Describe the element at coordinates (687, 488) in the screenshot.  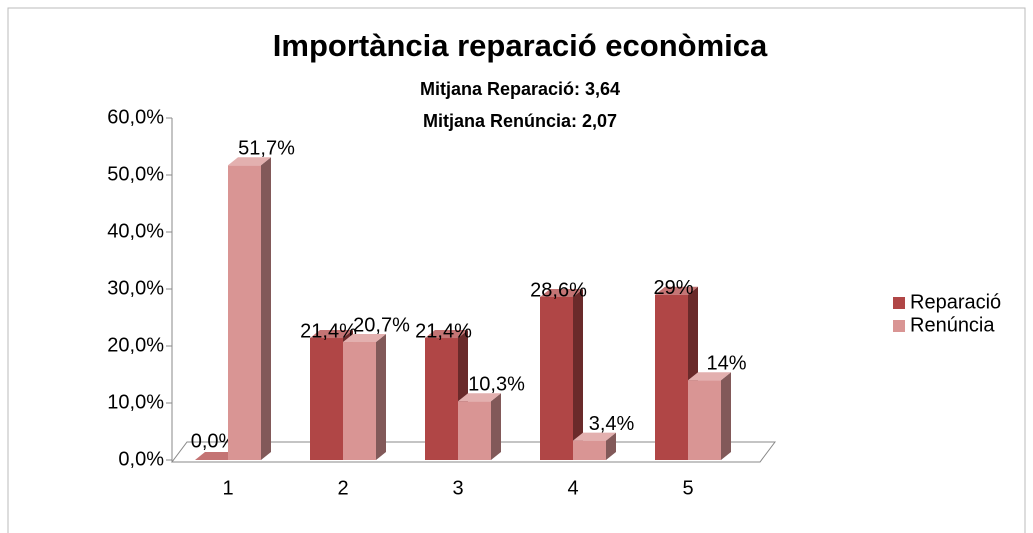
I see `x-tick-label: 5` at that location.